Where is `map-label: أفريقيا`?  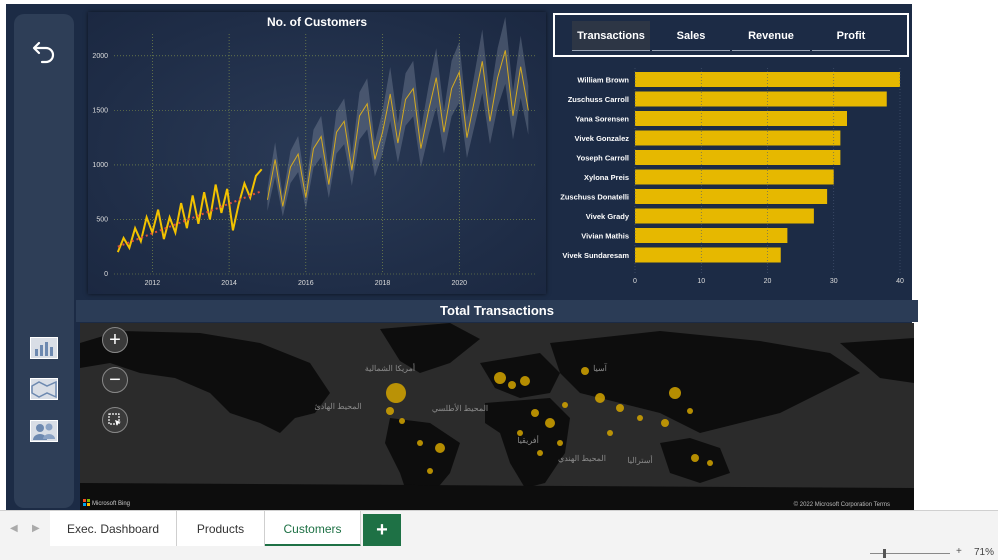 map-label: أفريقيا is located at coordinates (528, 439).